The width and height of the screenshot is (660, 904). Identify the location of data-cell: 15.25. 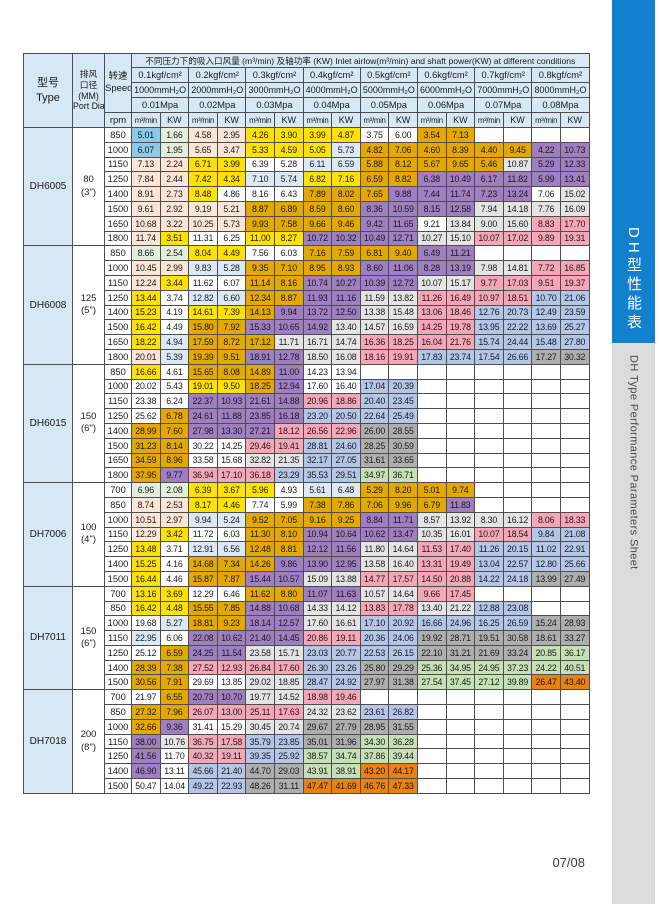
(146, 564).